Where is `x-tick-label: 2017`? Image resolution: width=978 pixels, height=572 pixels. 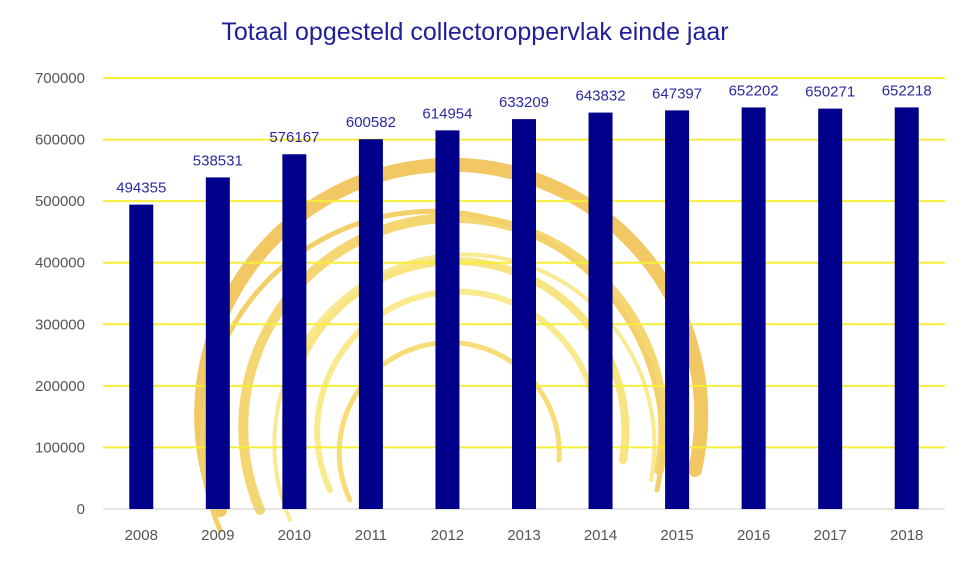 x-tick-label: 2017 is located at coordinates (829, 535).